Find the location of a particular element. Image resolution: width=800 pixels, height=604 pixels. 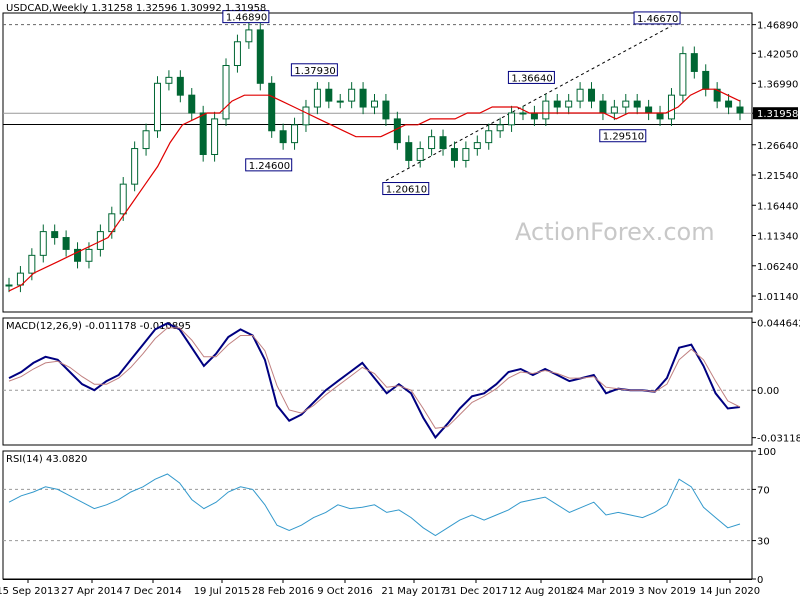

price-tick-label: 1.06240 is located at coordinates (777, 267).